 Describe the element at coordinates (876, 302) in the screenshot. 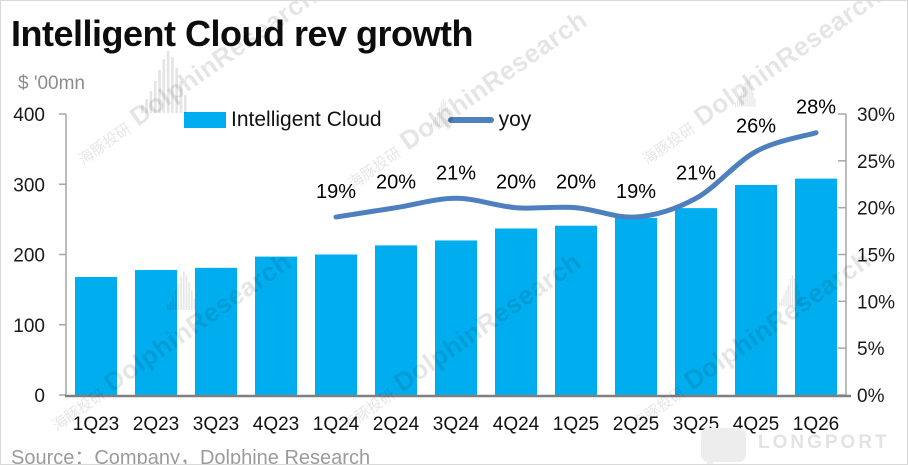

I see `y-axis-right-label: 10%` at that location.